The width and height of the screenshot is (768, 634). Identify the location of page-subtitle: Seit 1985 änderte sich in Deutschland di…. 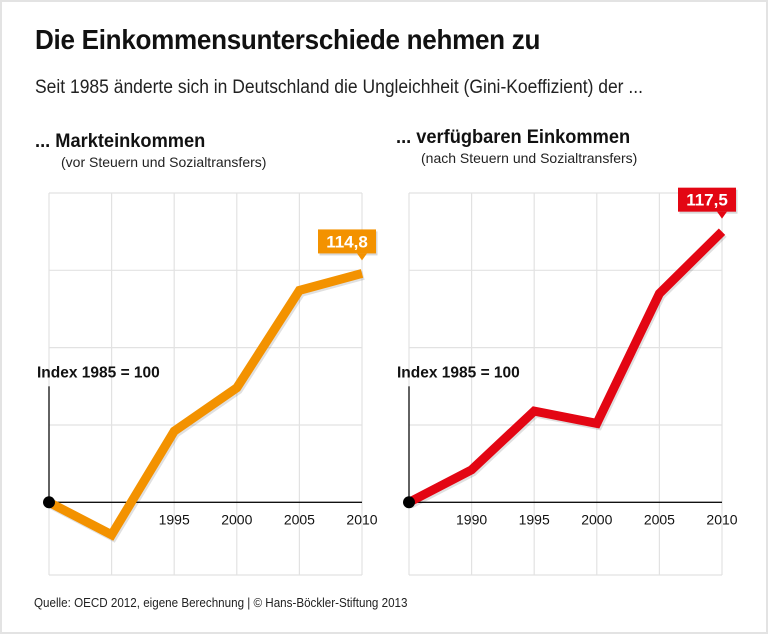
(339, 87).